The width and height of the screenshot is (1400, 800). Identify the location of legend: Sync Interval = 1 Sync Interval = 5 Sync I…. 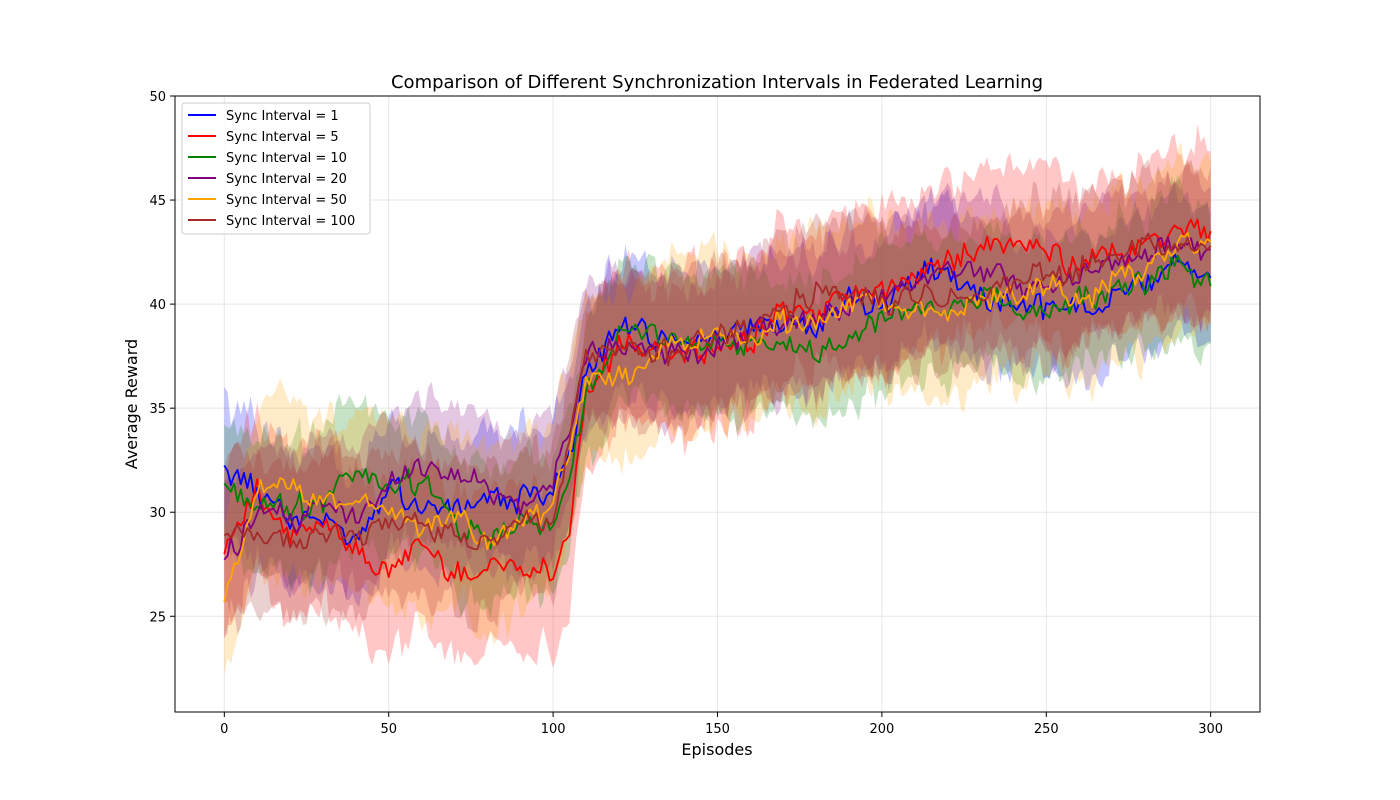
(276, 168).